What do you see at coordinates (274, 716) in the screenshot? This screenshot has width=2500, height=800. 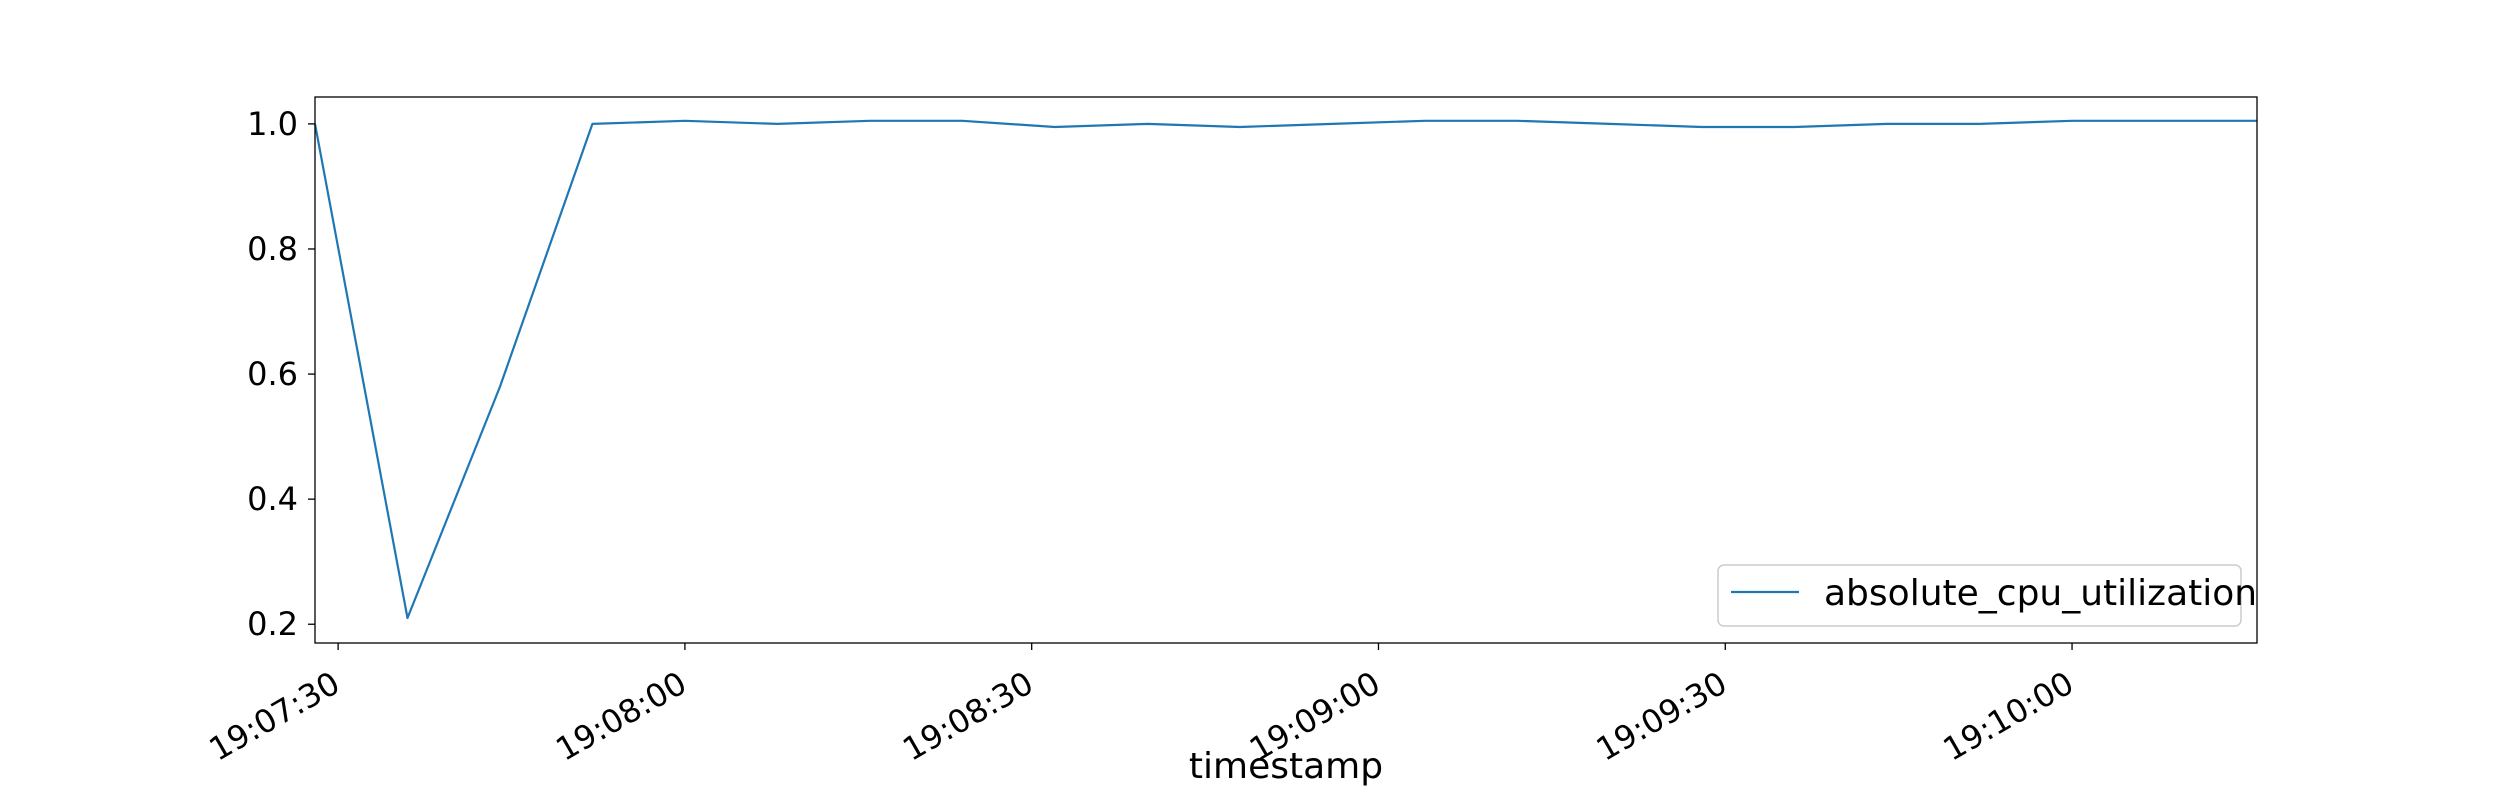 I see `x-tick-label: 19:07:30` at bounding box center [274, 716].